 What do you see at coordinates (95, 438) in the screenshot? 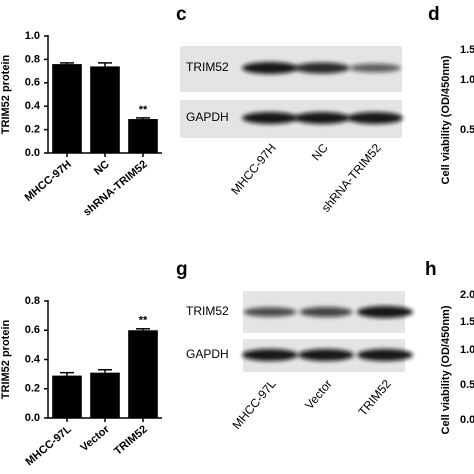
I see `x-tick-label: Vector` at bounding box center [95, 438].